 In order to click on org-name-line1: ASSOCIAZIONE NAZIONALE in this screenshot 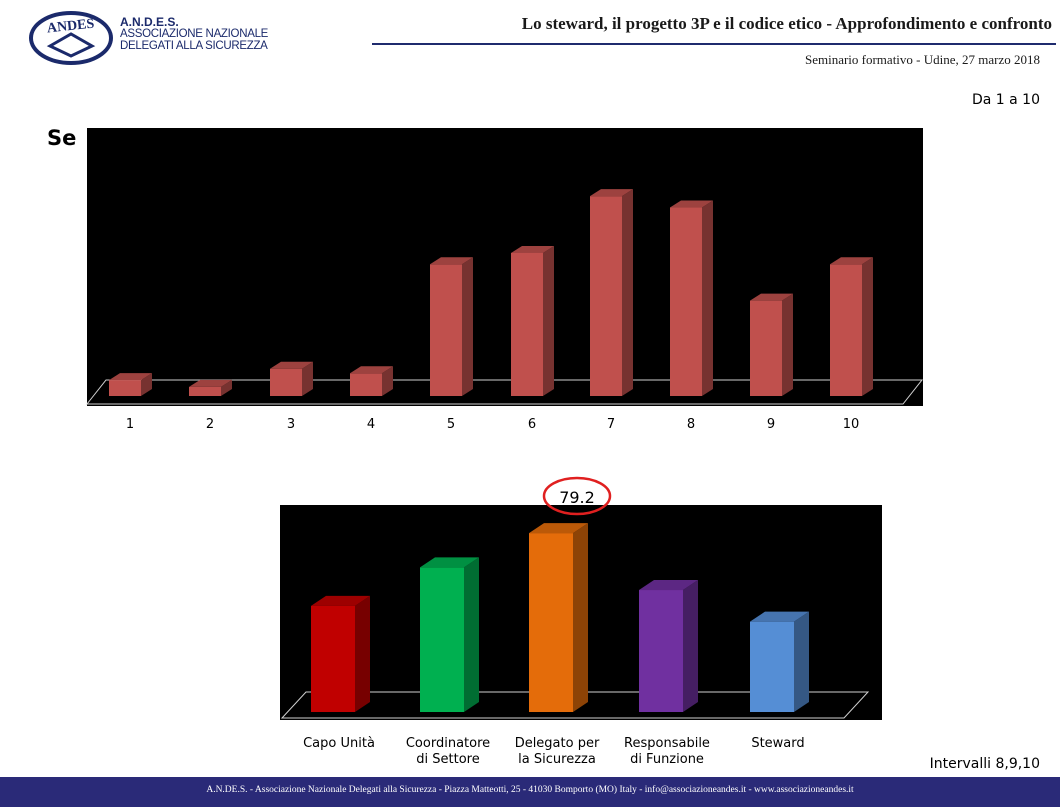, I will do `click(194, 34)`.